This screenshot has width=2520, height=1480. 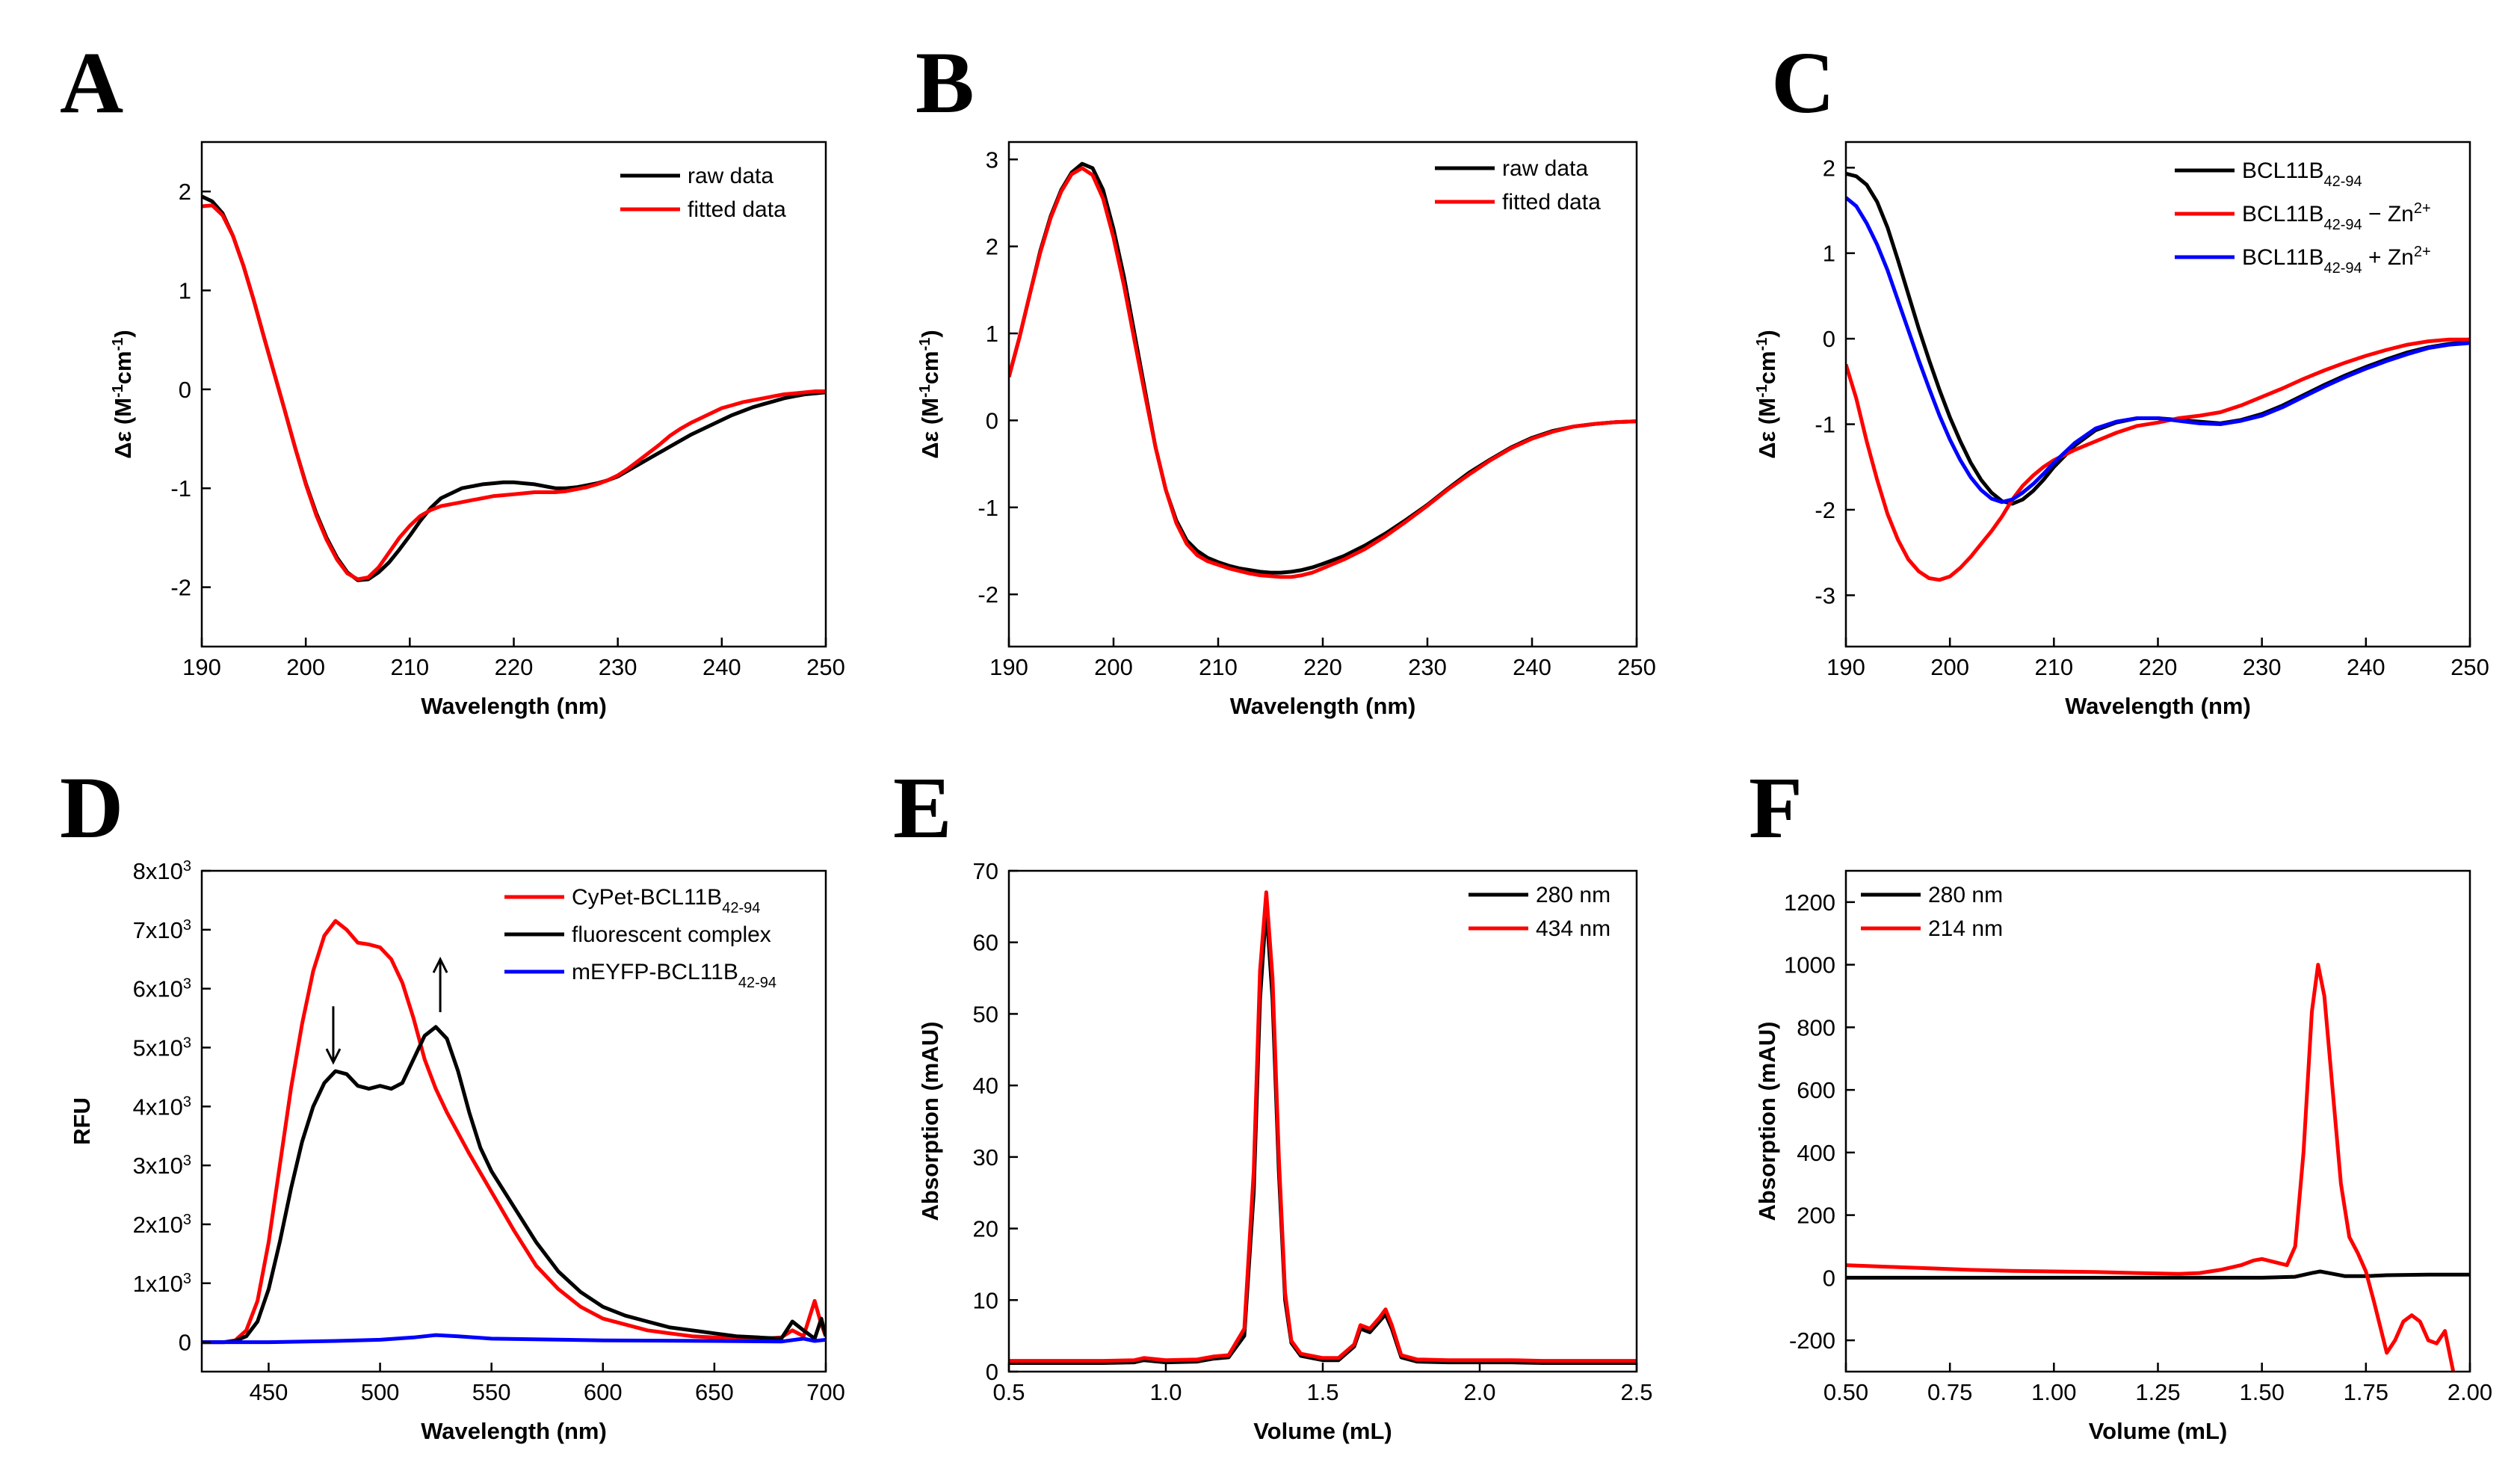 What do you see at coordinates (2470, 1392) in the screenshot?
I see `x-tick-label: 2.00` at bounding box center [2470, 1392].